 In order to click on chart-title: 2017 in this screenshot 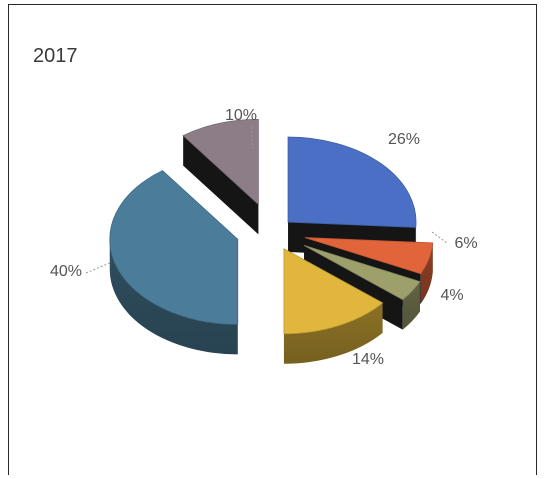, I will do `click(55, 56)`.